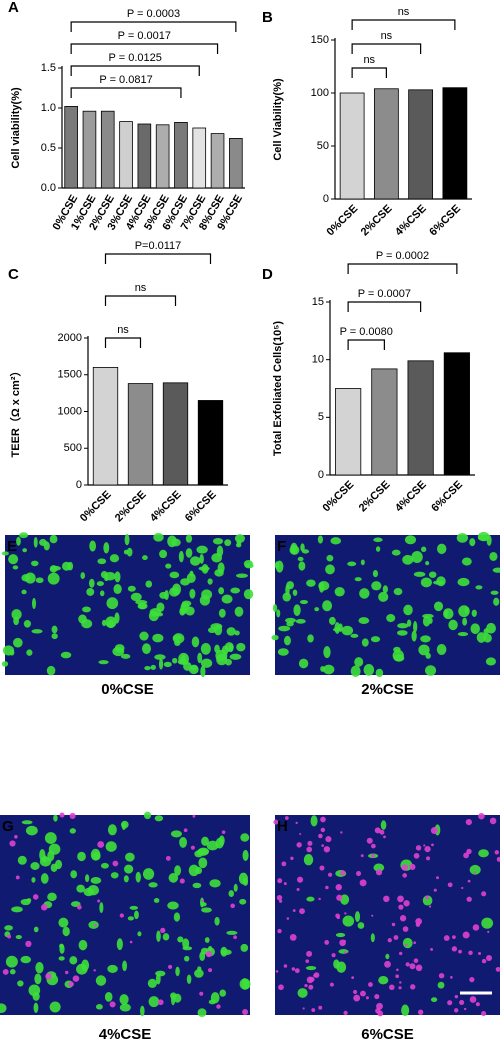  Describe the element at coordinates (282, 826) in the screenshot. I see `panel-letter: H` at that location.